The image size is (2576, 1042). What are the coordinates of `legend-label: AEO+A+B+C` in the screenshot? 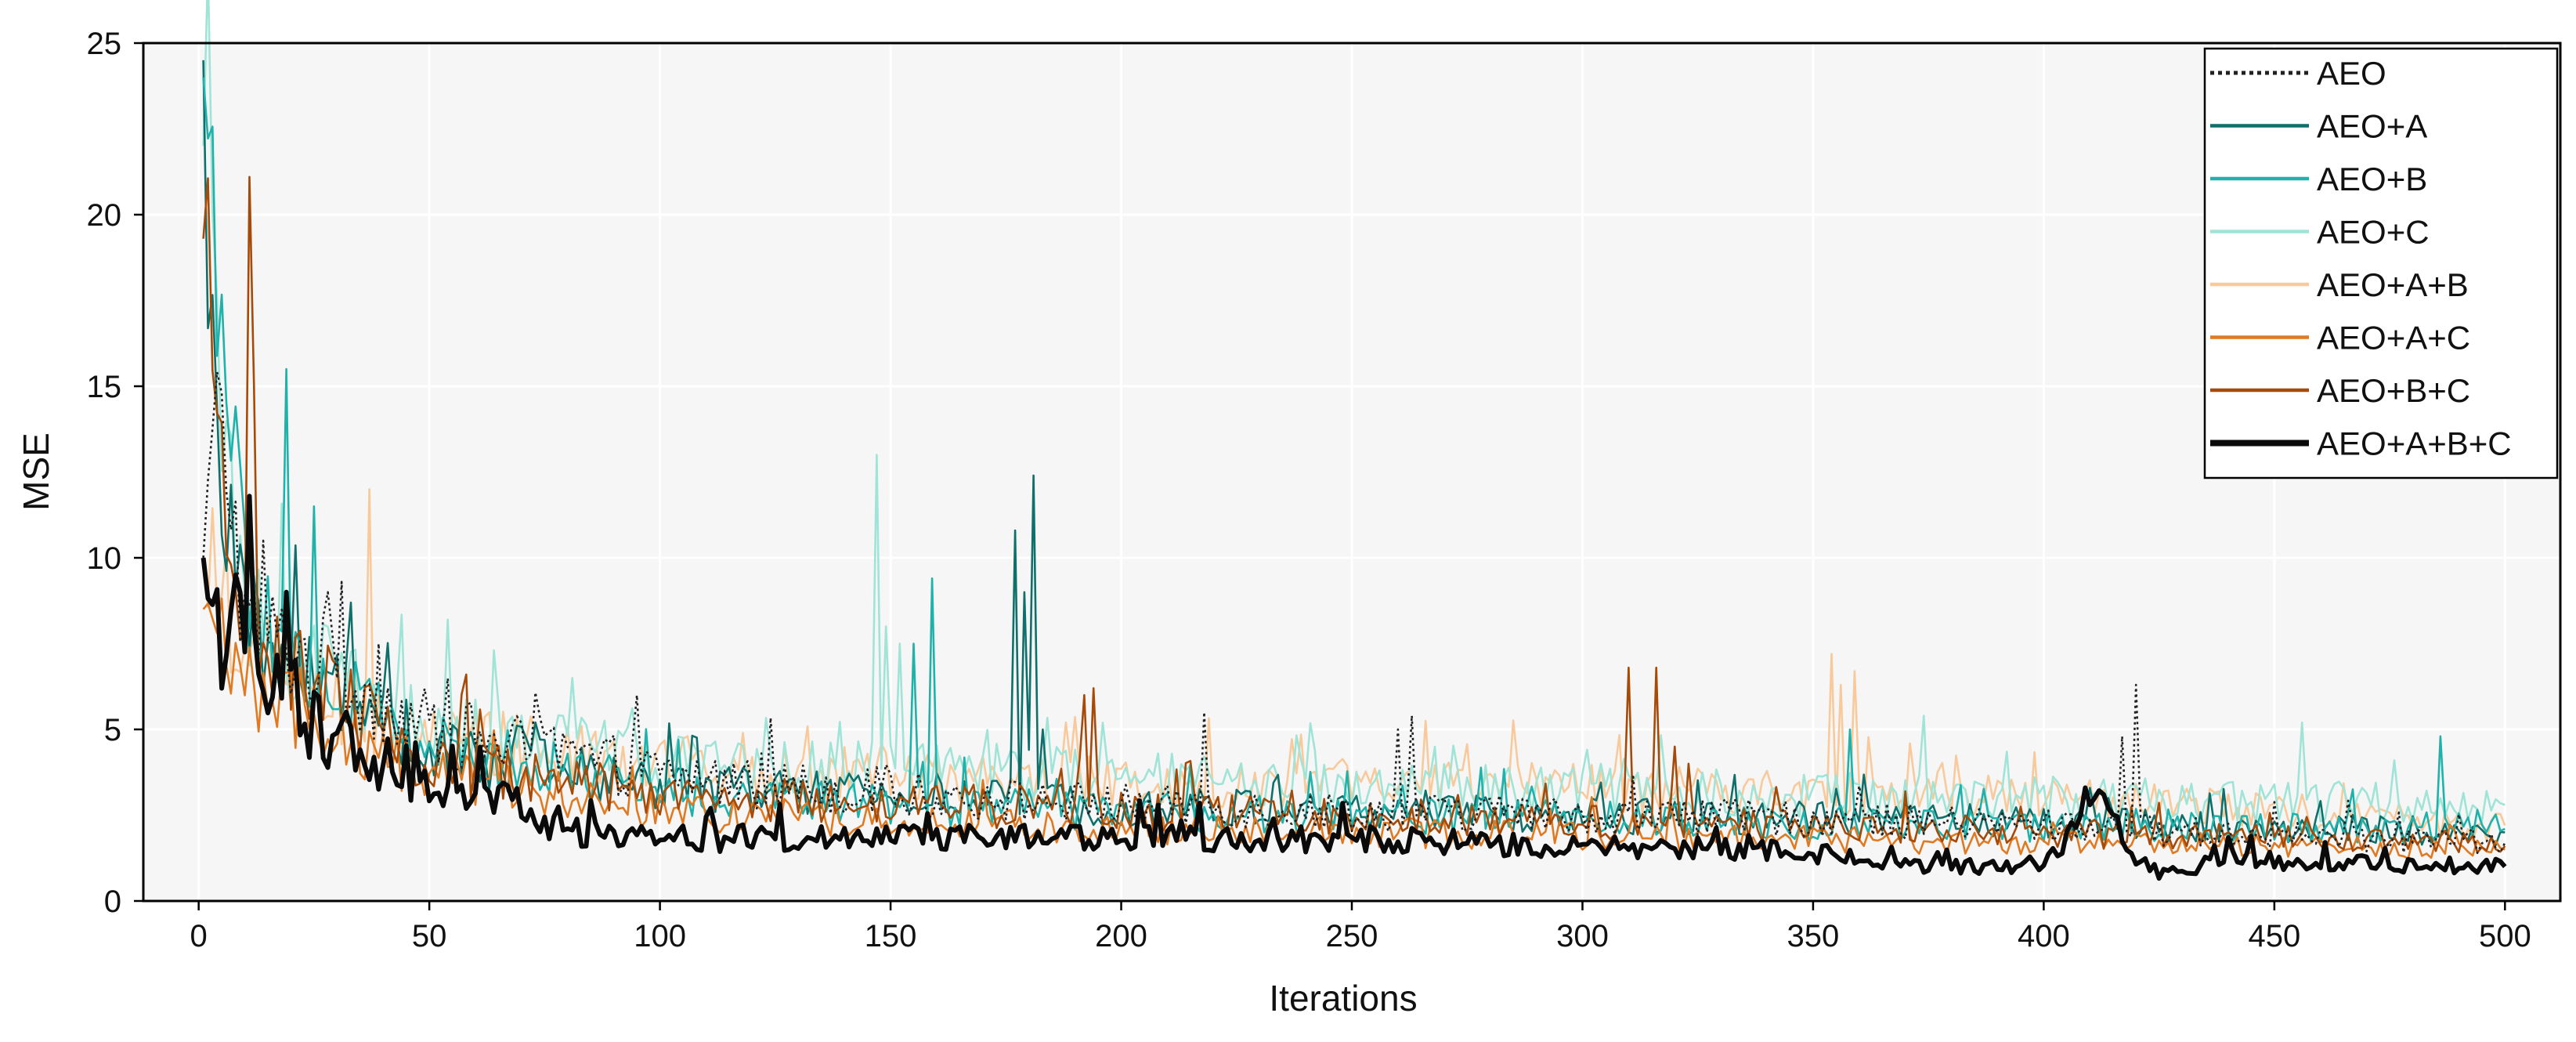 It's located at (2414, 443).